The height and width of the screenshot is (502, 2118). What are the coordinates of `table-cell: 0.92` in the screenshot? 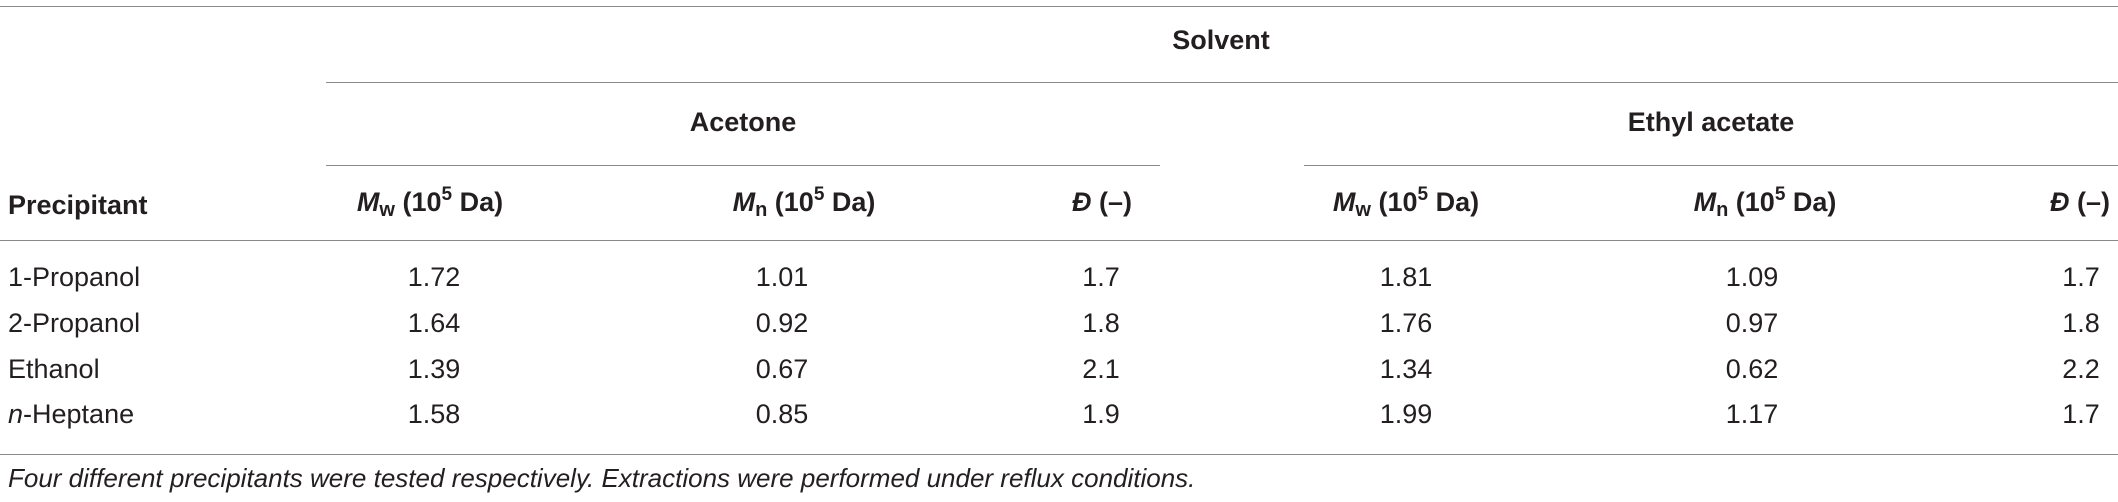 It's located at (782, 323).